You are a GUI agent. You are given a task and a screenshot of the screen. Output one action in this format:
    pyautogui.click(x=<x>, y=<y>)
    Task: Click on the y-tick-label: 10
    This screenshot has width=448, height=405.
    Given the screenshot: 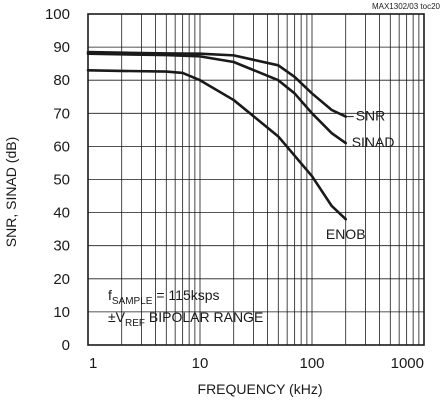 What is the action you would take?
    pyautogui.click(x=61, y=312)
    